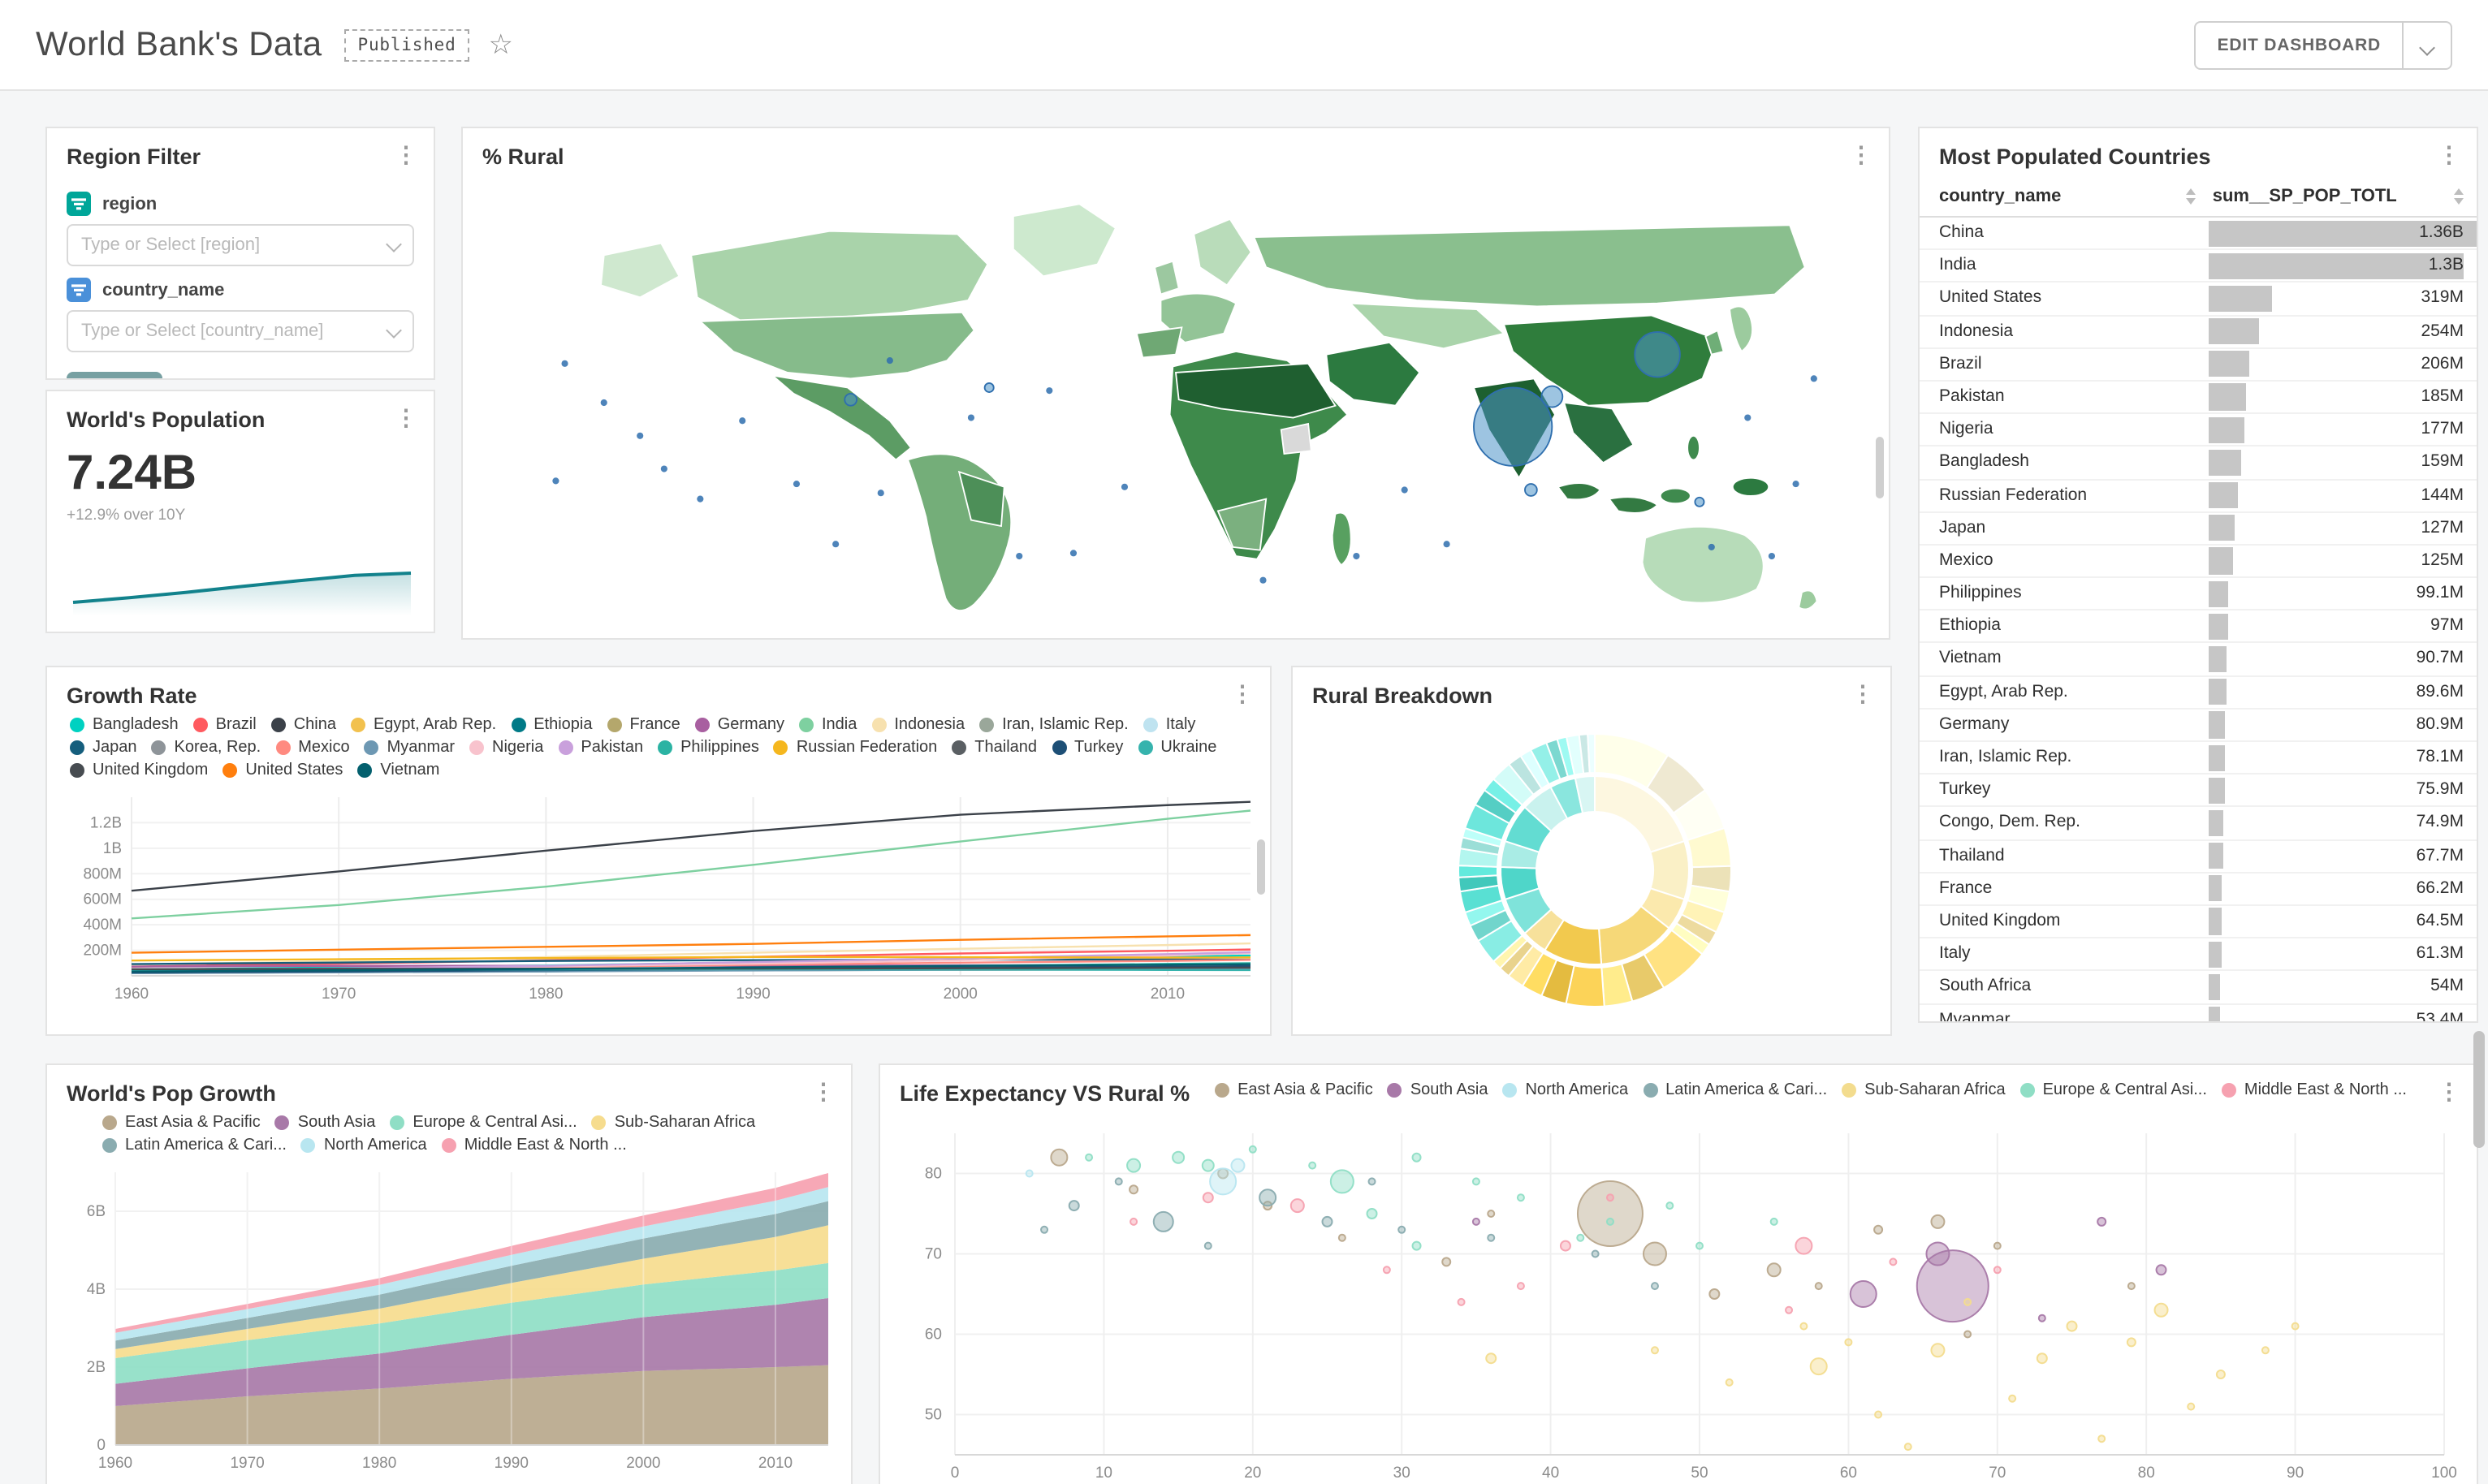 The height and width of the screenshot is (1484, 2488). I want to click on legend-item: Indonesia, so click(918, 725).